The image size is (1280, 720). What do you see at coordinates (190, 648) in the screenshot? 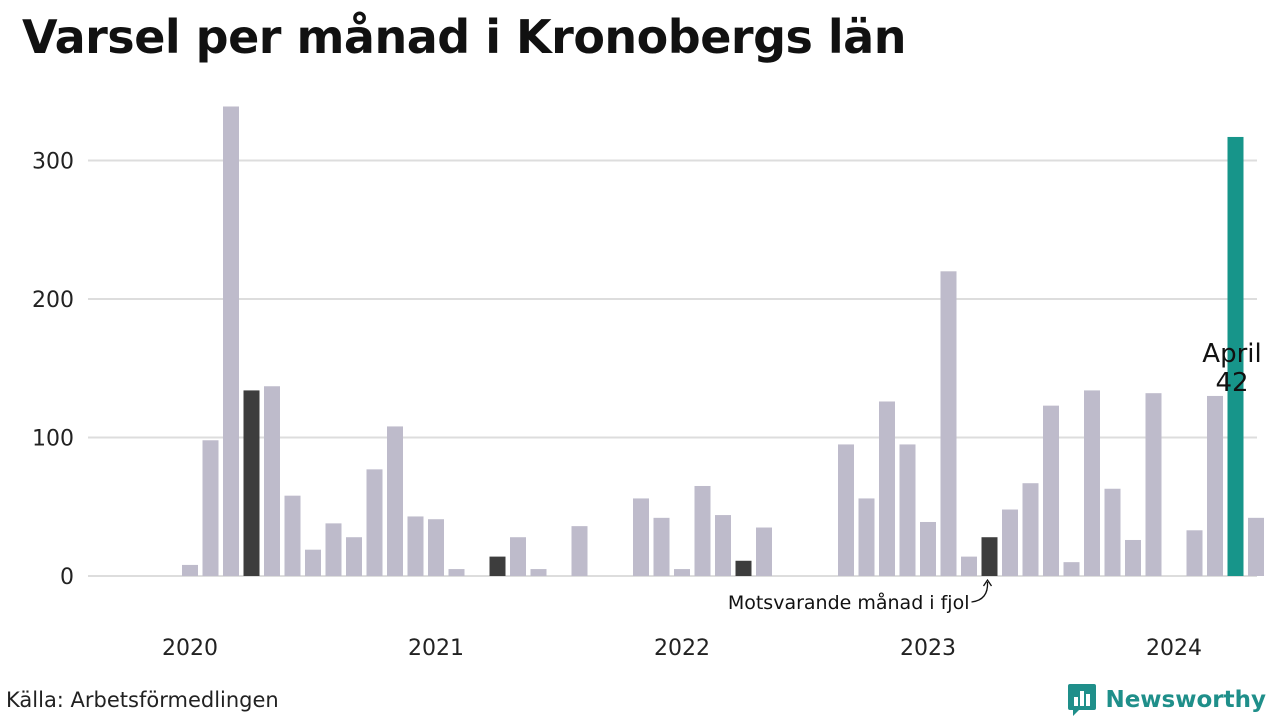
I see `x-tick-label: 2020` at bounding box center [190, 648].